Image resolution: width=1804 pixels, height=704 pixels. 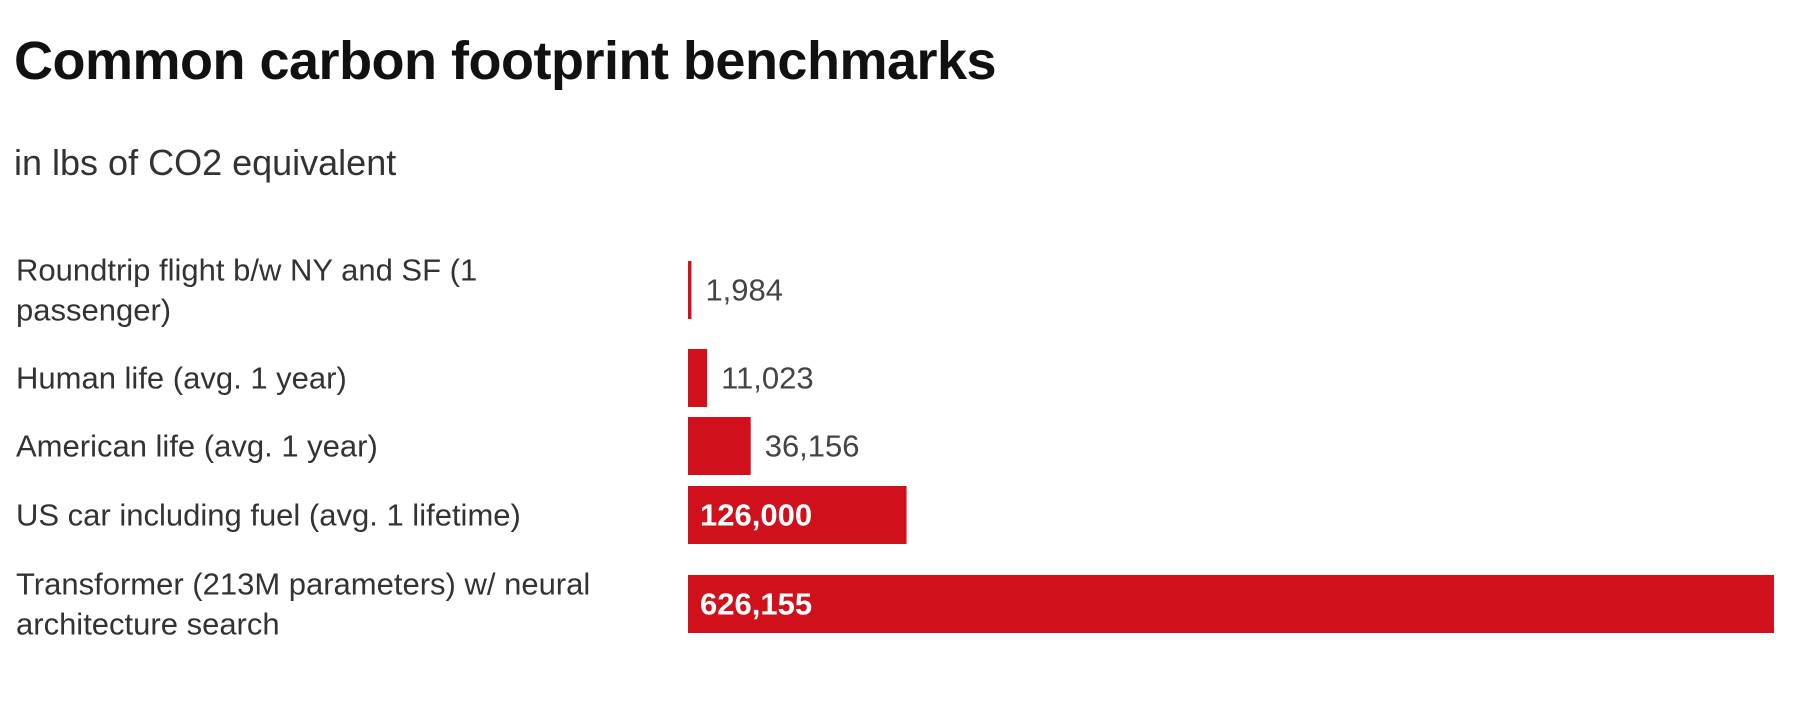 What do you see at coordinates (744, 290) in the screenshot?
I see `value-label: 1,984` at bounding box center [744, 290].